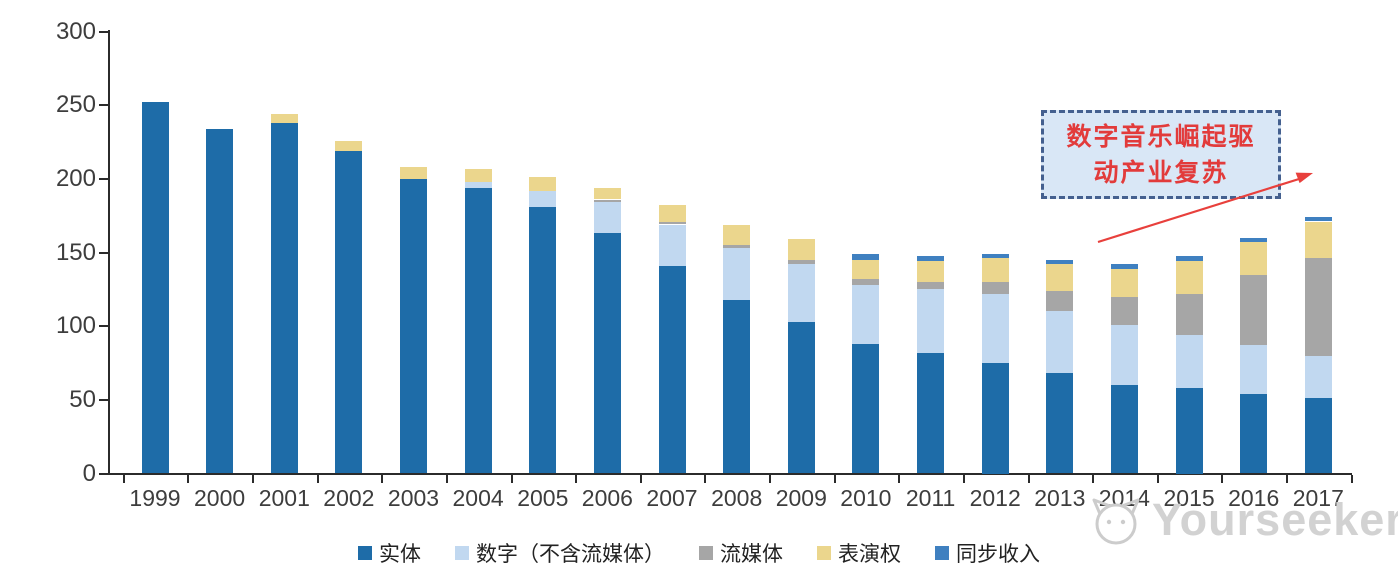 This screenshot has height=582, width=1398. Describe the element at coordinates (75, 178) in the screenshot. I see `y-label-200: 200` at that location.